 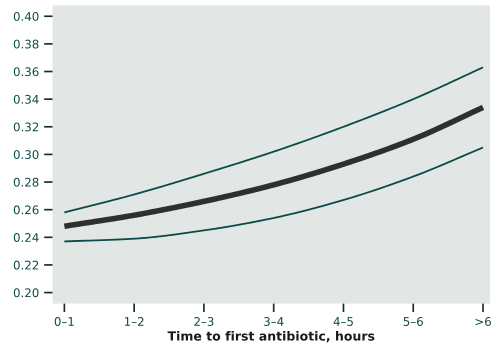 What do you see at coordinates (26, 293) in the screenshot?
I see `y-tick-label: 0.20` at bounding box center [26, 293].